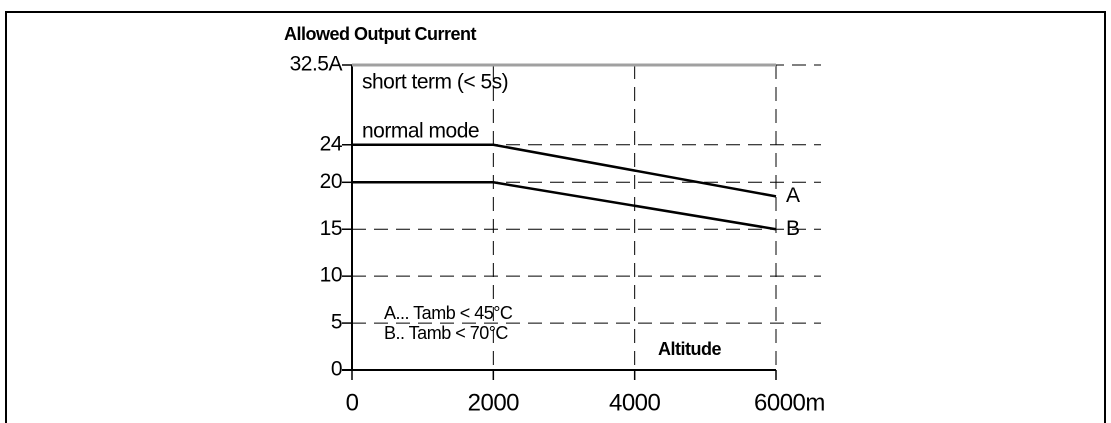 This screenshot has height=423, width=1111. I want to click on x-tick-label: 6000m, so click(789, 402).